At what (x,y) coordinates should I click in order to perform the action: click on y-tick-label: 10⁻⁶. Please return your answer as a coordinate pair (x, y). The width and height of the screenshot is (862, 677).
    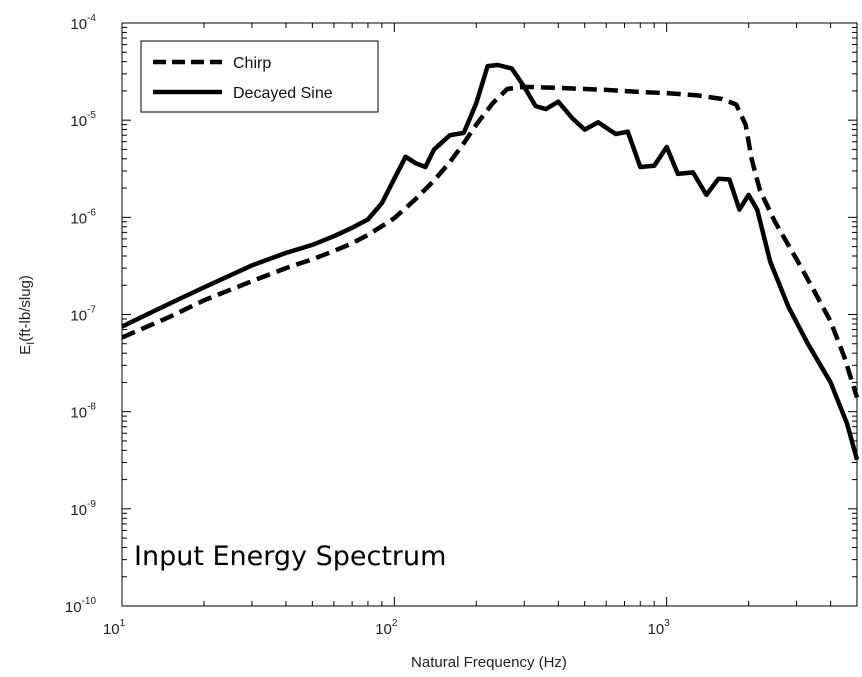
    Looking at the image, I should click on (83, 217).